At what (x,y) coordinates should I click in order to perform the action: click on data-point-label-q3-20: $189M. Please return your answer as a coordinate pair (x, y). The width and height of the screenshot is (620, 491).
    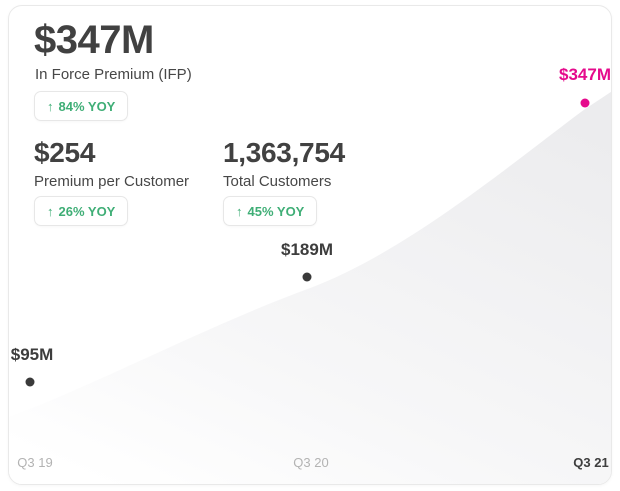
    Looking at the image, I should click on (307, 249).